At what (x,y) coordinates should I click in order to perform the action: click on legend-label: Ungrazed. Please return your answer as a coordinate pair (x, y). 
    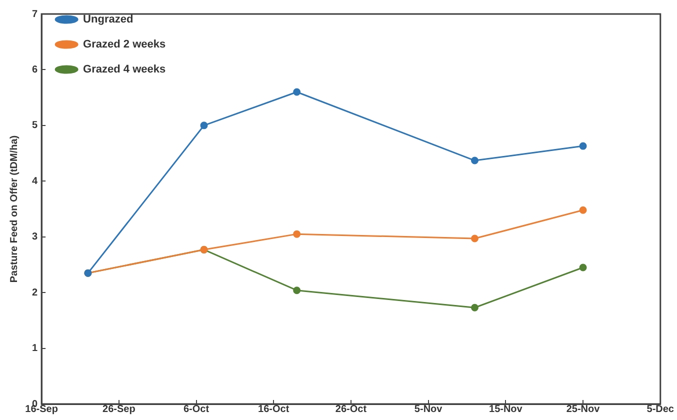
    Looking at the image, I should click on (108, 20).